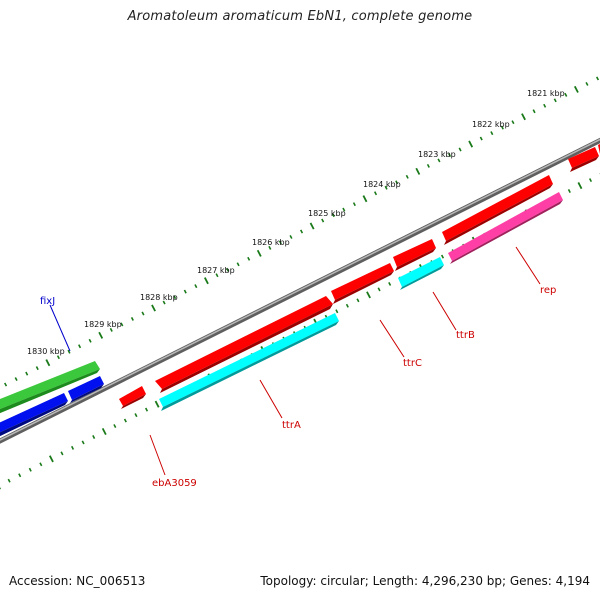 The height and width of the screenshot is (600, 600). What do you see at coordinates (546, 93) in the screenshot?
I see `scale-label: 1821 kbp` at bounding box center [546, 93].